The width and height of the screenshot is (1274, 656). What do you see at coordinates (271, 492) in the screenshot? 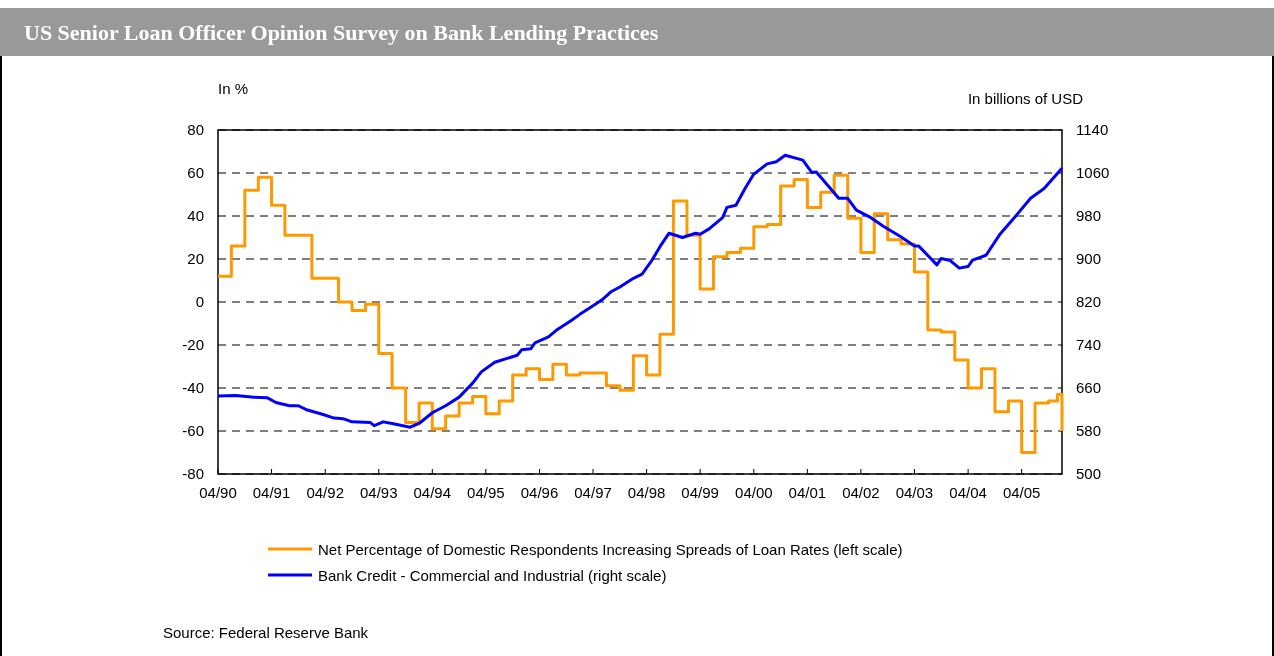
I see `x-tick-label: 04/91` at bounding box center [271, 492].